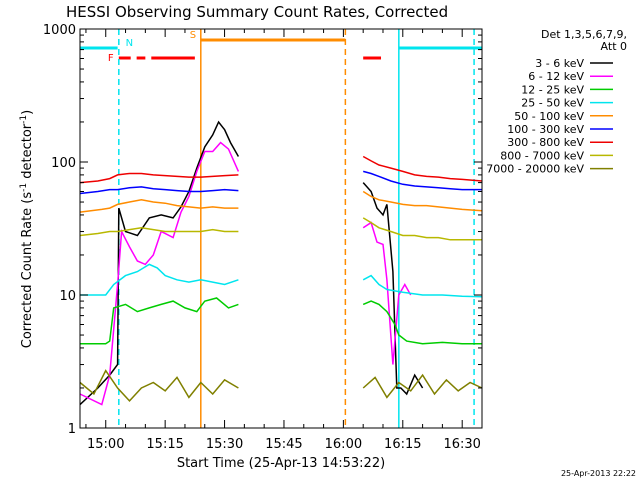 This screenshot has width=640, height=480. I want to click on x-tick-label: 16:15, so click(402, 444).